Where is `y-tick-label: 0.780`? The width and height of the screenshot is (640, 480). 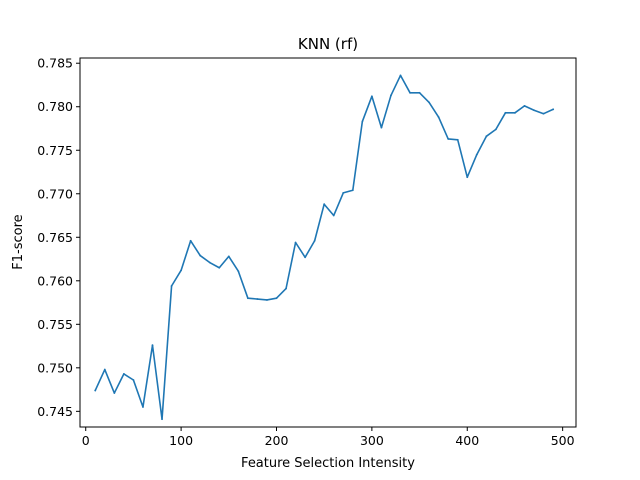 y-tick-label: 0.780 is located at coordinates (55, 106).